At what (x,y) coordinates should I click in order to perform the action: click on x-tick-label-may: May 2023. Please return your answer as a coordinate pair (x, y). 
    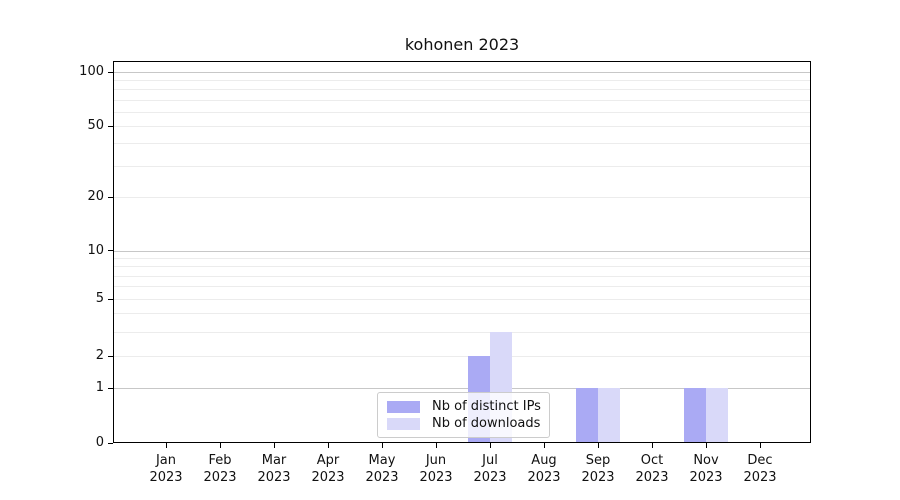
    Looking at the image, I should click on (382, 469).